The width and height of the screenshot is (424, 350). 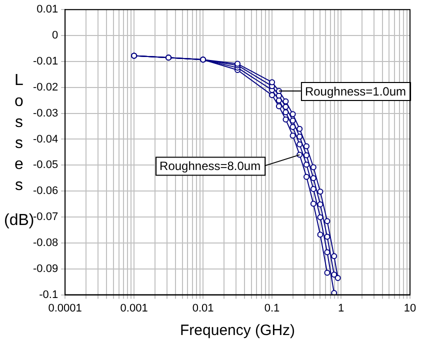 What do you see at coordinates (45, 165) in the screenshot?
I see `y-tick-label: -0.05` at bounding box center [45, 165].